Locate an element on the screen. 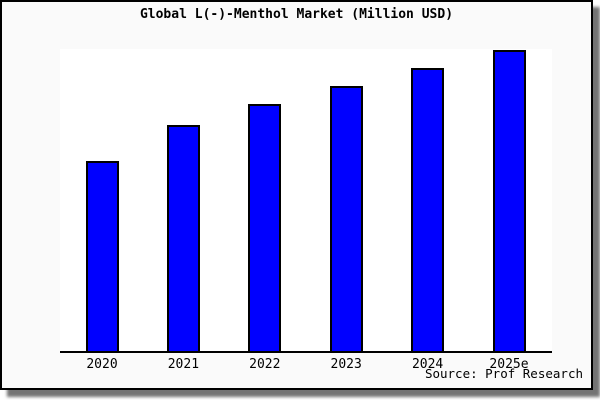 The image size is (600, 400). x-tick-label-2025e: 2025e is located at coordinates (509, 364).